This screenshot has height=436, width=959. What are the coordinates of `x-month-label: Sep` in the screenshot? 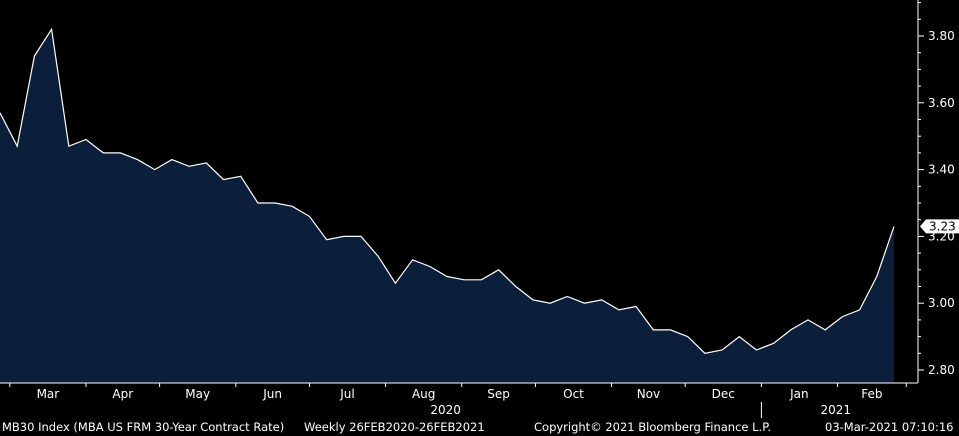 It's located at (498, 394).